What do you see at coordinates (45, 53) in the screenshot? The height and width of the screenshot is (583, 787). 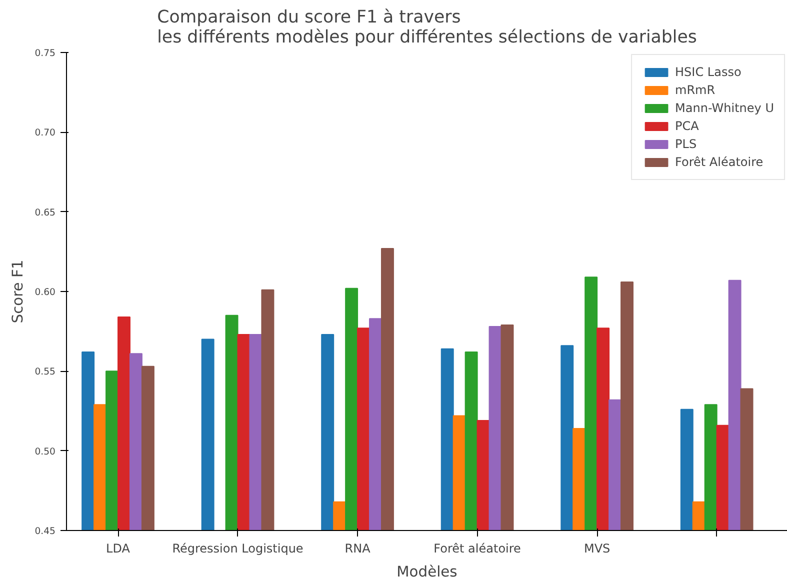 I see `y-tick-label: 0.75` at bounding box center [45, 53].